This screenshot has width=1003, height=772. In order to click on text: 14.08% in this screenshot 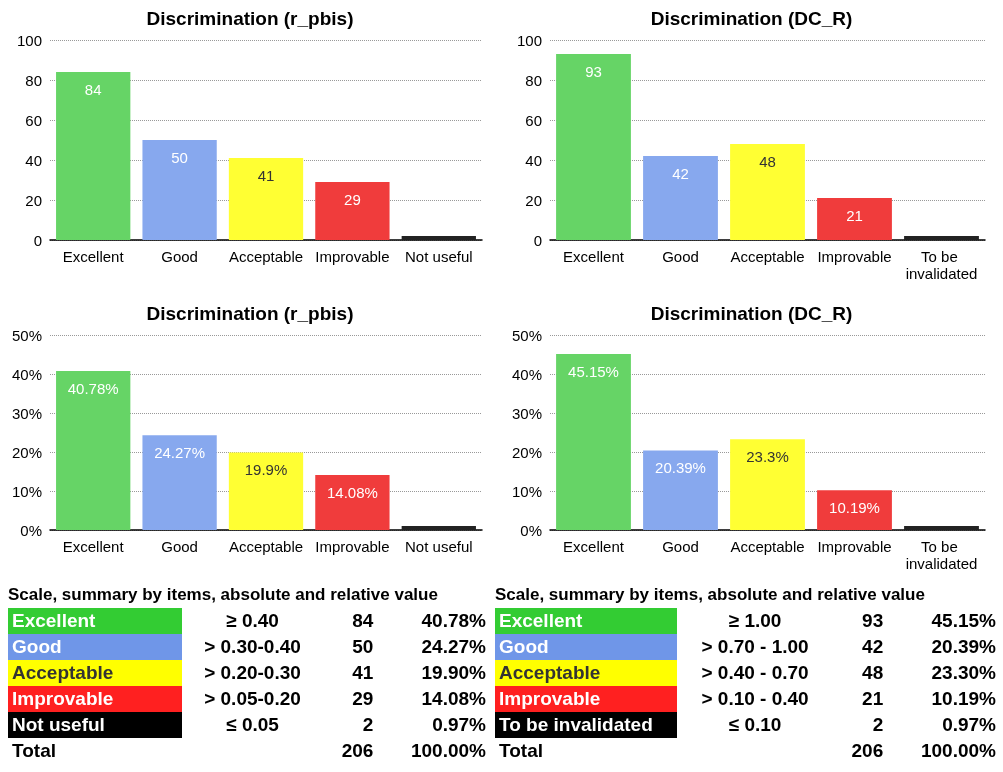, I will do `click(453, 699)`.